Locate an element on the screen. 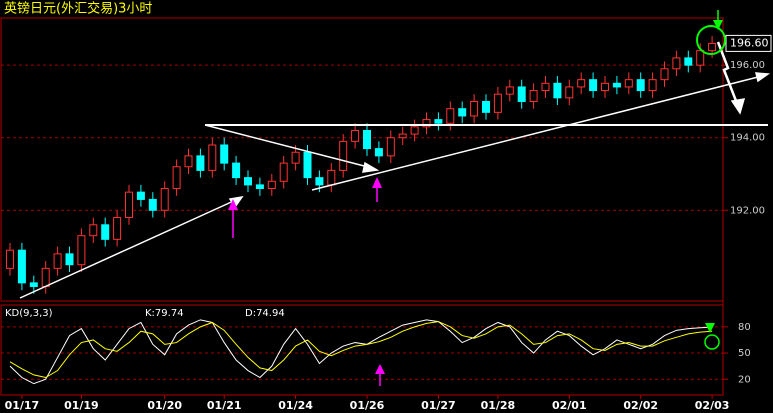  x-tick-label: 01/26 is located at coordinates (367, 405).